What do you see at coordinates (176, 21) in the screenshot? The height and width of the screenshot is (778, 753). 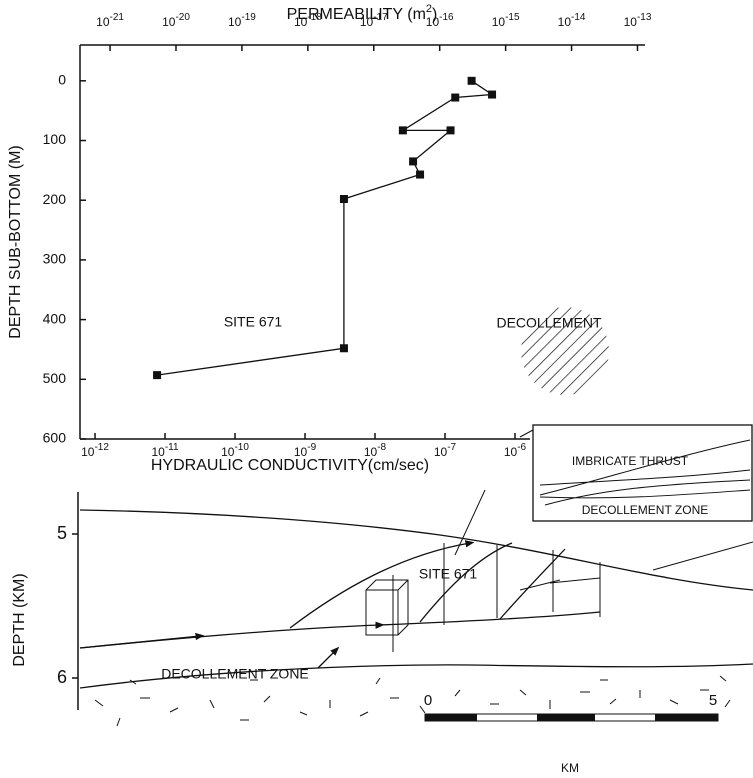 I see `x2-tick-label: 10⁻²⁰` at bounding box center [176, 21].